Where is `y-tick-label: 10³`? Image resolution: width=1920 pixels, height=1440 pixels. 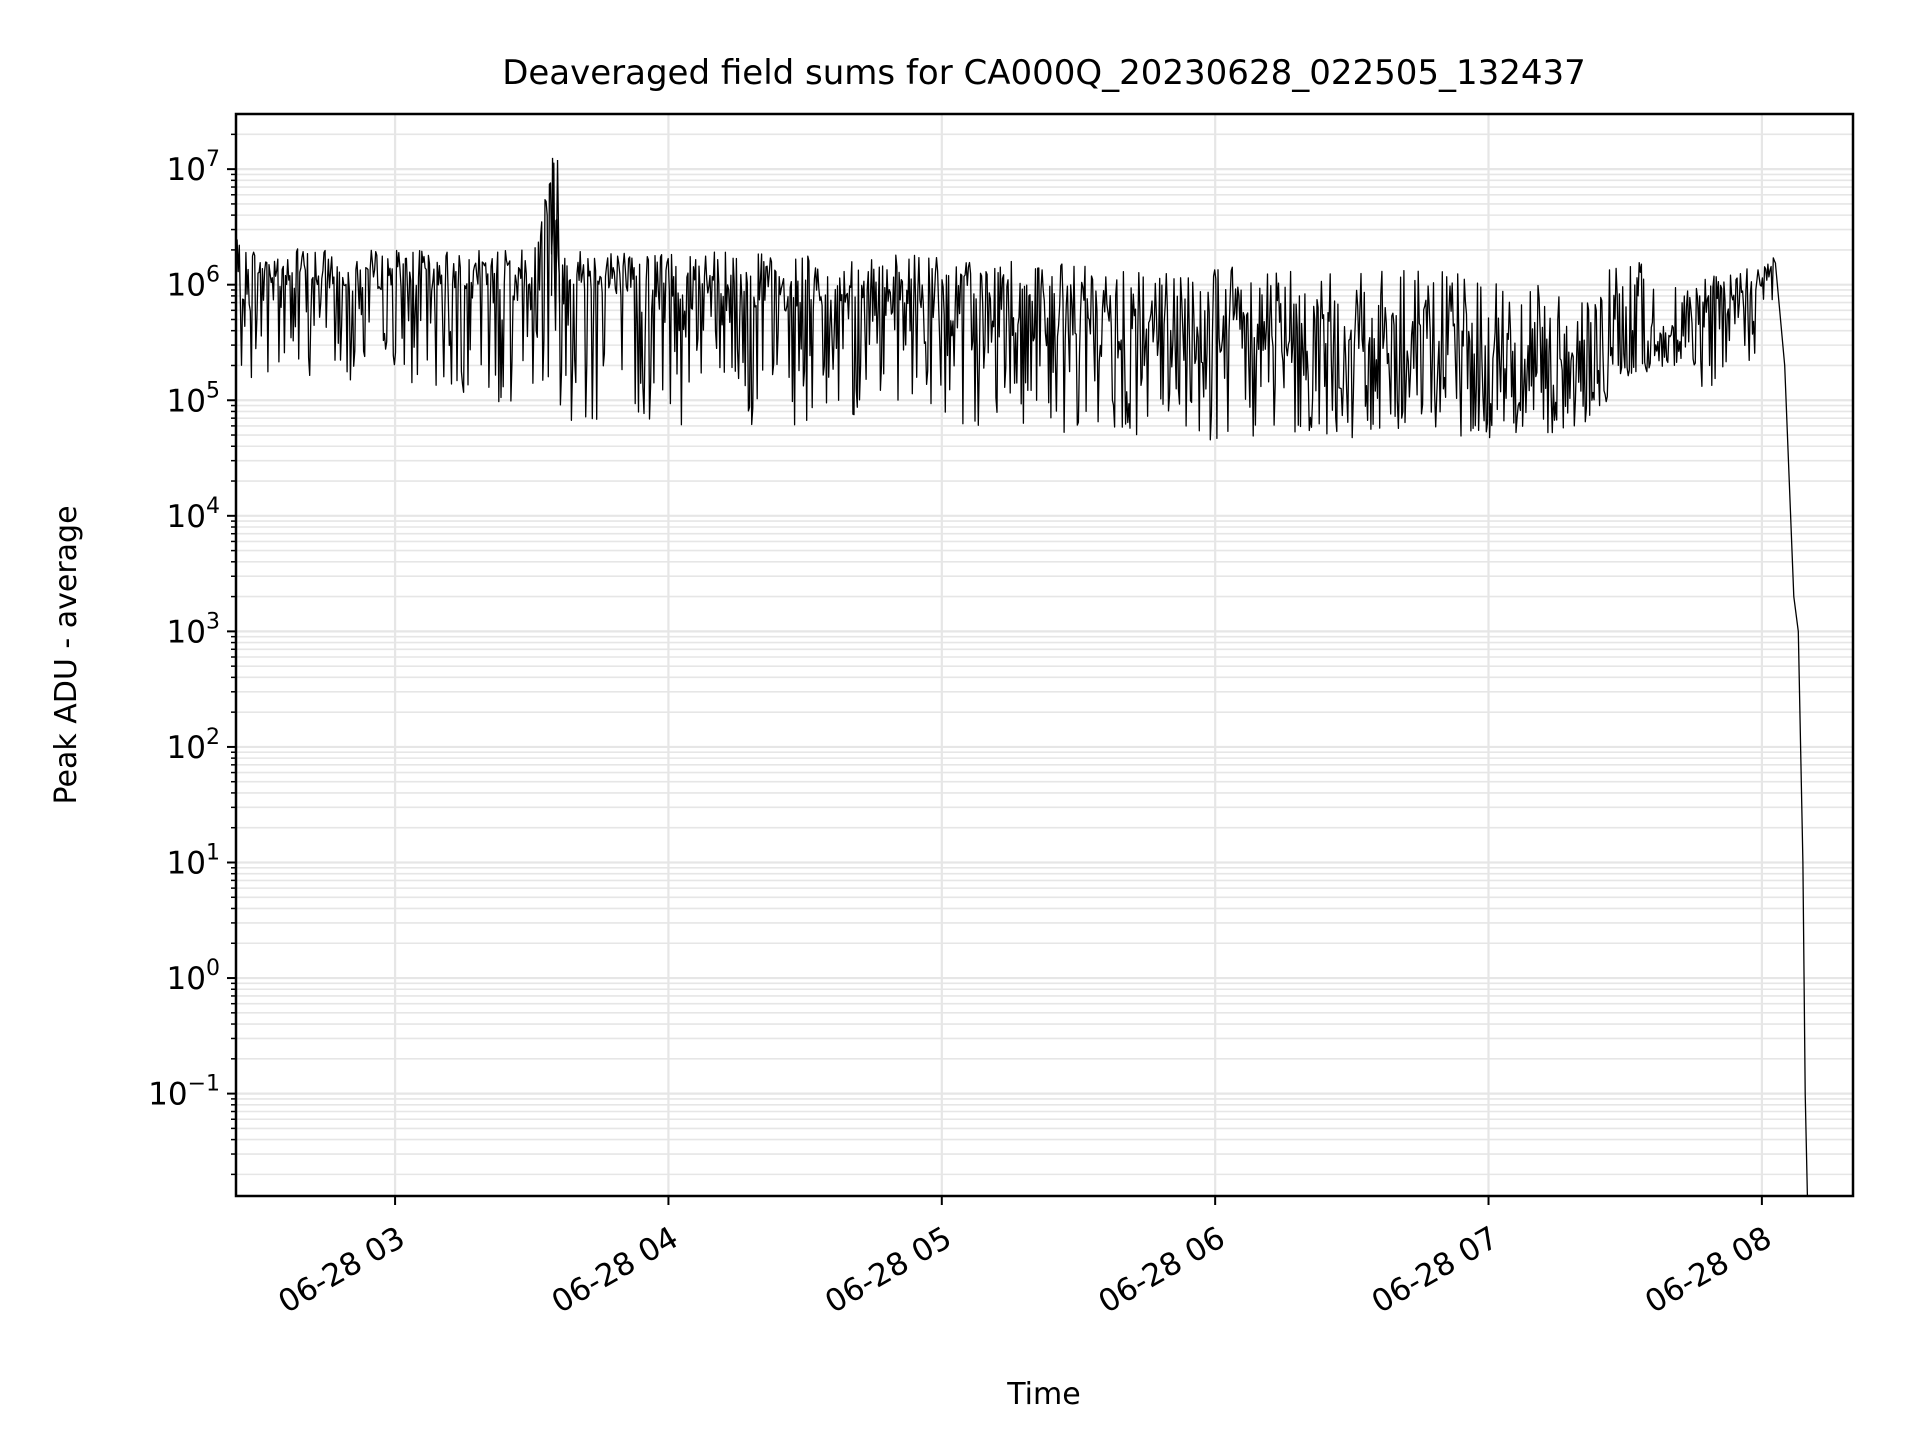
y-tick-label: 10³ is located at coordinates (193, 629).